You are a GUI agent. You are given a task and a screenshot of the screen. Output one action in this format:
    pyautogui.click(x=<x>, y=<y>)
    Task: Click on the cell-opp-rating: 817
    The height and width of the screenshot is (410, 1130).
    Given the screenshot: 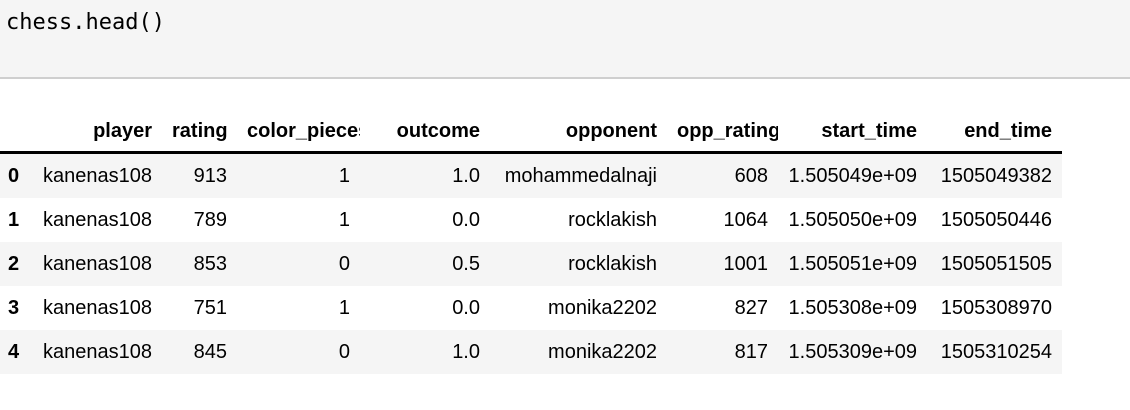 What is the action you would take?
    pyautogui.click(x=751, y=352)
    